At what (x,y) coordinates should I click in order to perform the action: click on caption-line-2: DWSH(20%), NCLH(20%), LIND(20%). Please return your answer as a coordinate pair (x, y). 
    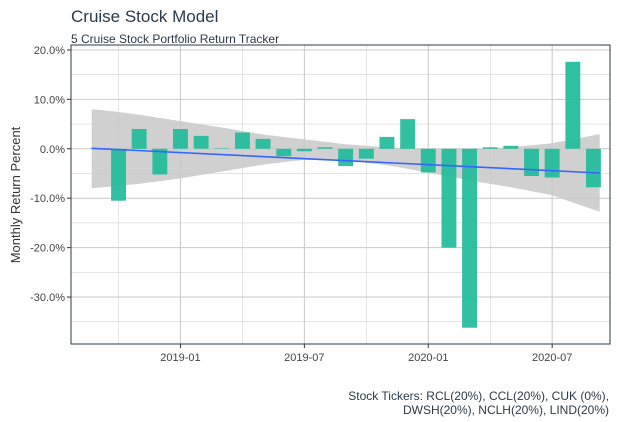
    Looking at the image, I should click on (505, 410).